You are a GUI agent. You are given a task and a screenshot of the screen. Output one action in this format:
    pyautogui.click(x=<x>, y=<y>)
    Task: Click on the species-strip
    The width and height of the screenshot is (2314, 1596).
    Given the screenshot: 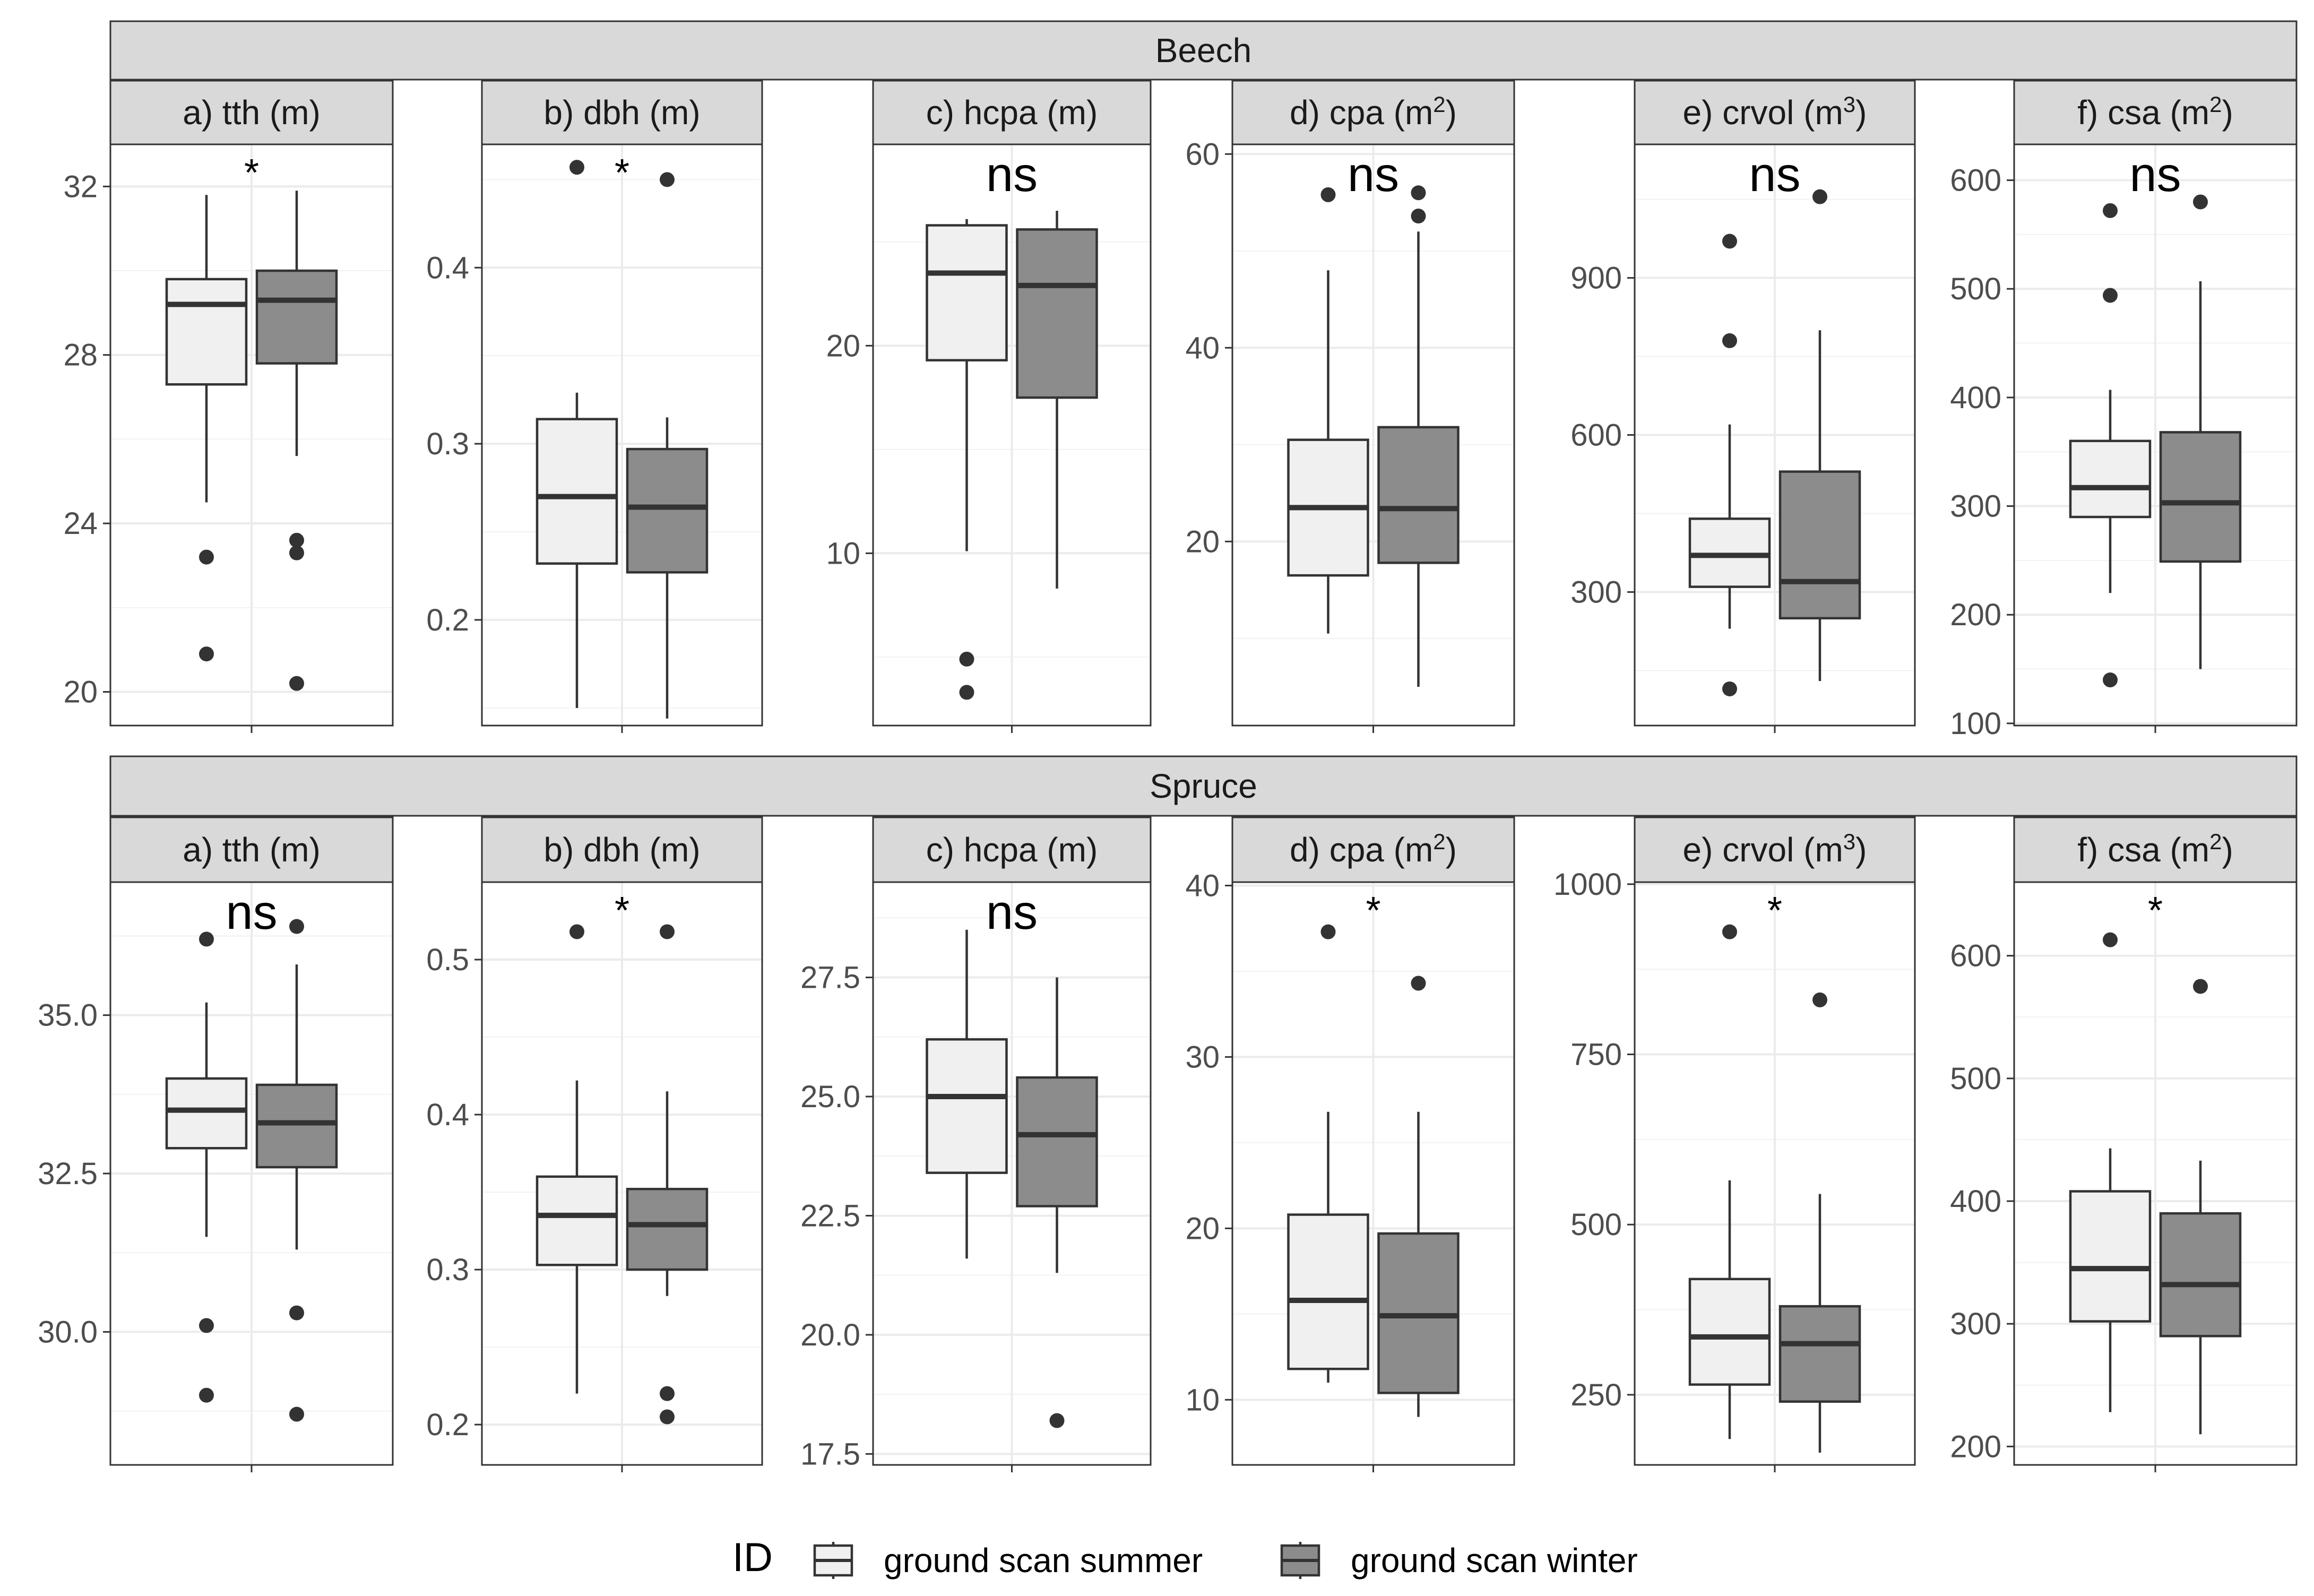 What is the action you would take?
    pyautogui.click(x=1203, y=50)
    